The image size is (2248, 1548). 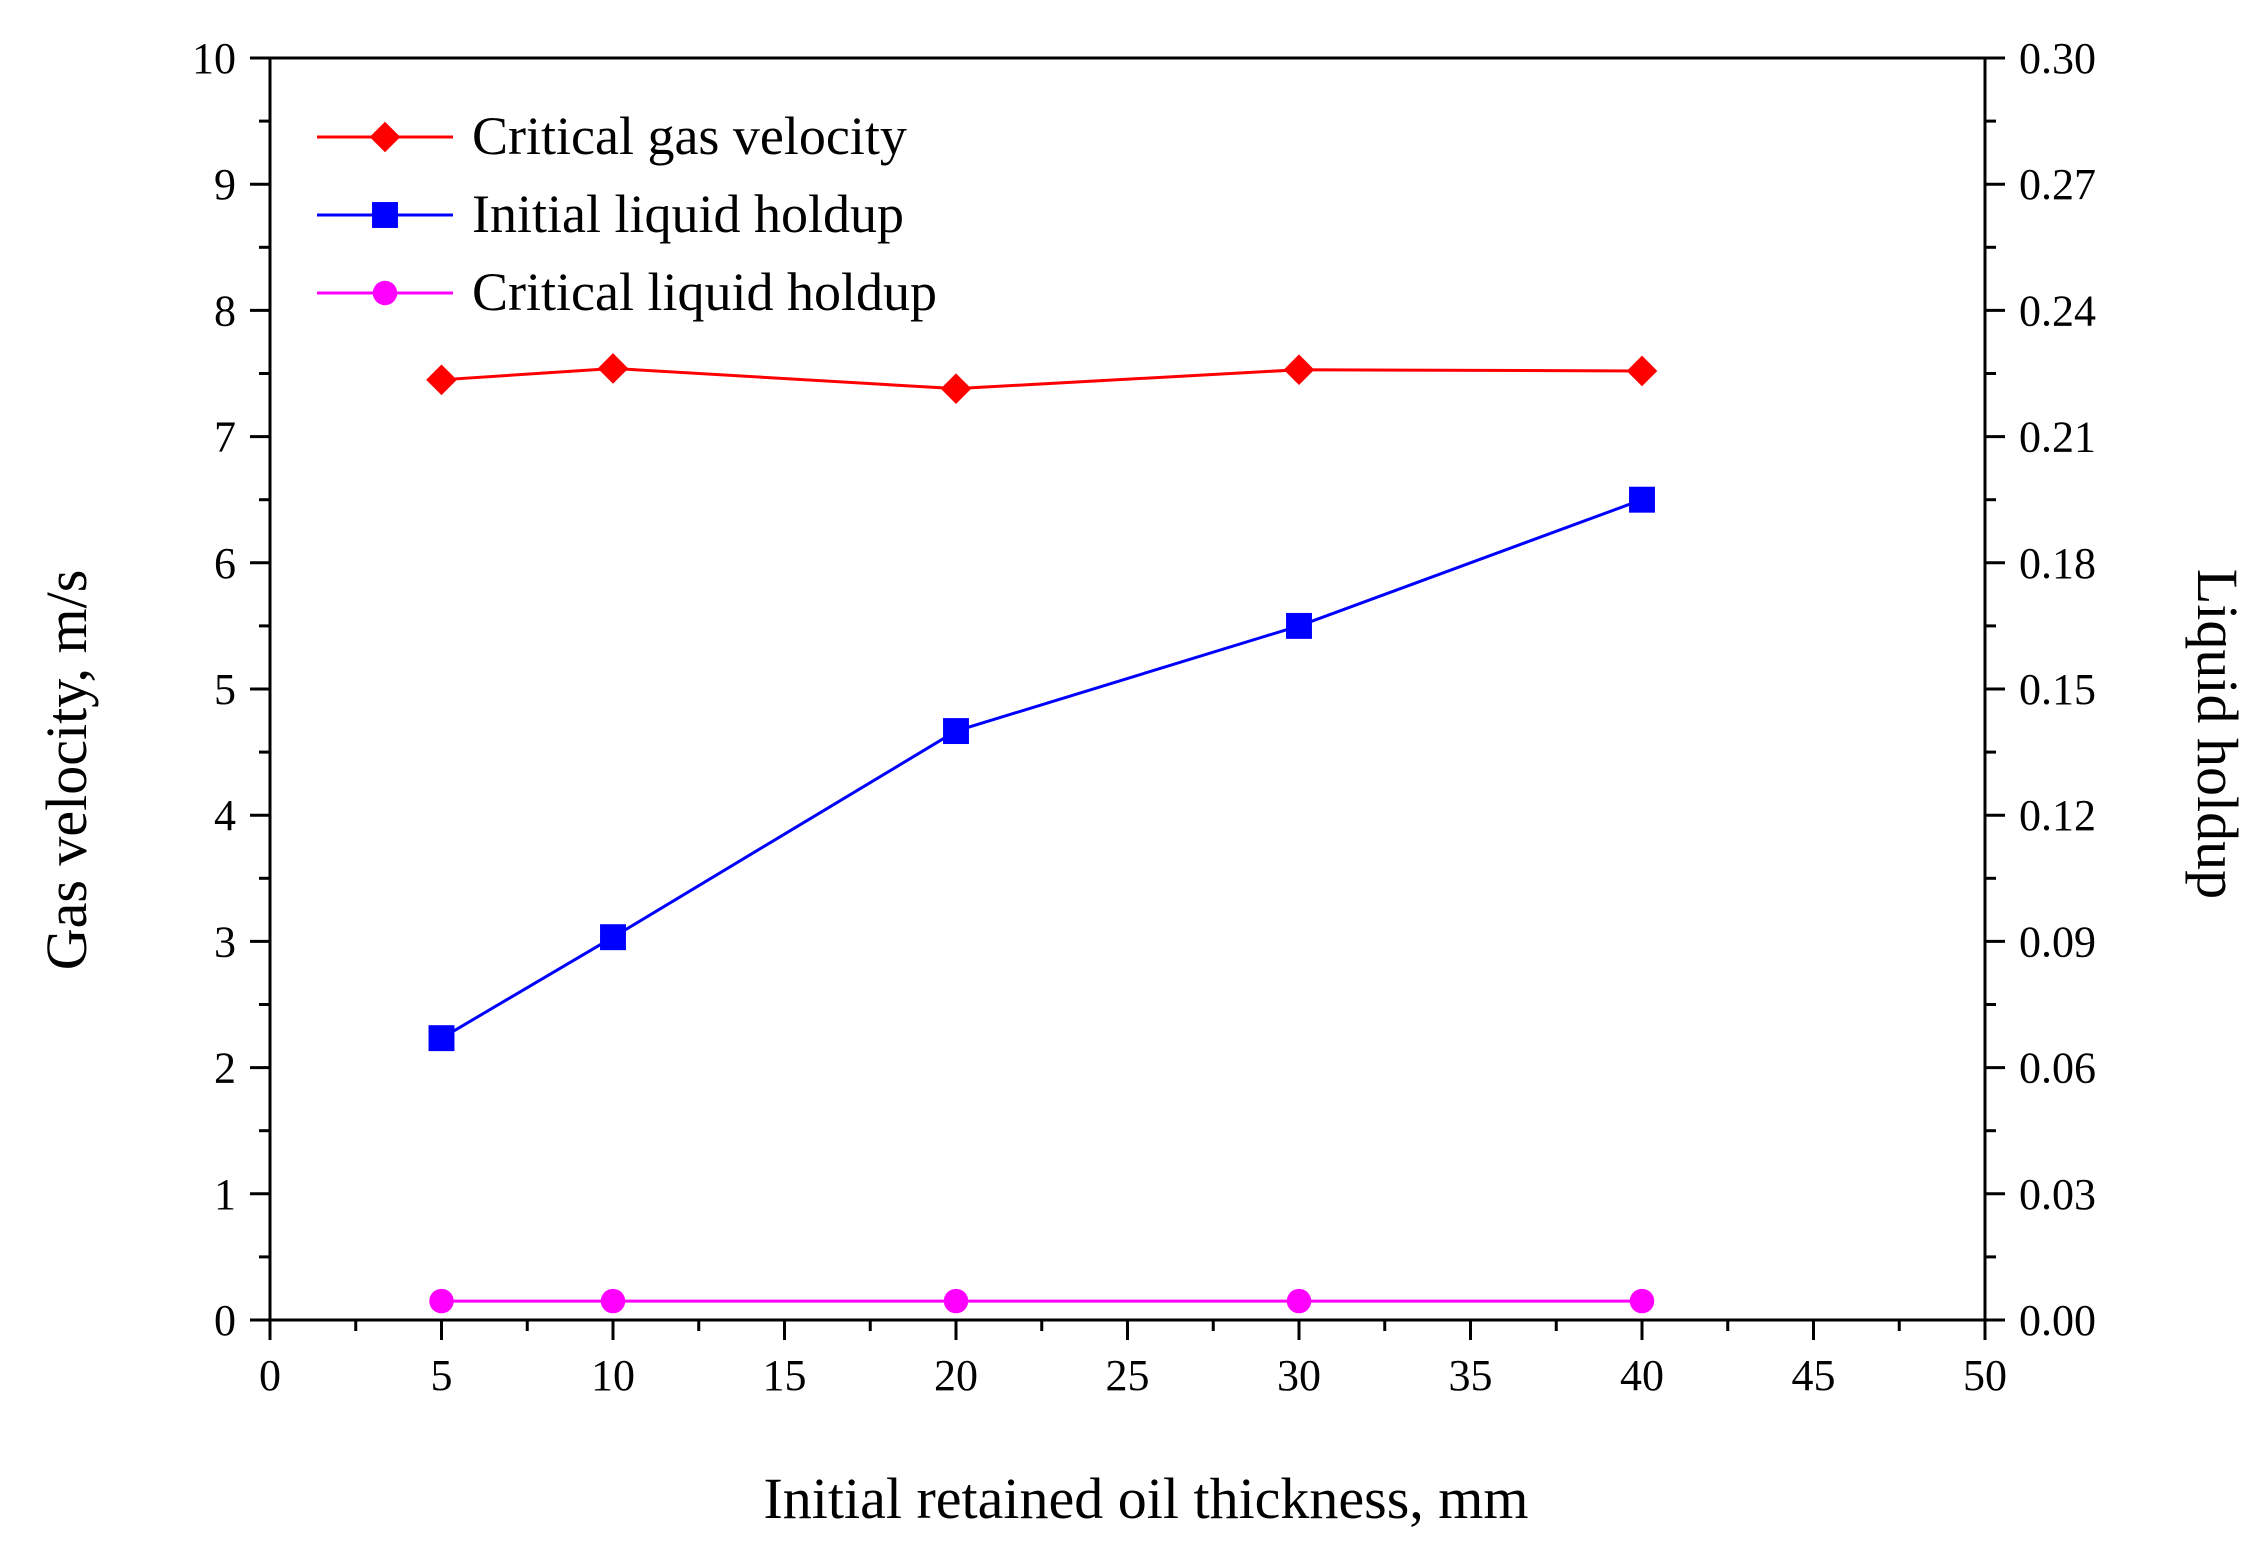 What do you see at coordinates (2057, 184) in the screenshot?
I see `right-y-tick-label: 0.27` at bounding box center [2057, 184].